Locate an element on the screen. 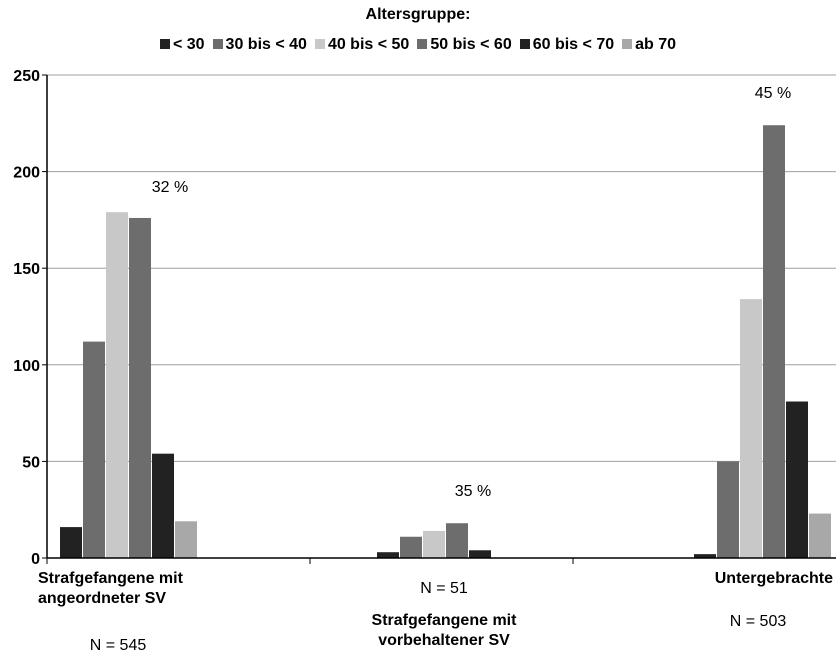 This screenshot has height=655, width=836. legend-label: 40 bis < 50 is located at coordinates (368, 44).